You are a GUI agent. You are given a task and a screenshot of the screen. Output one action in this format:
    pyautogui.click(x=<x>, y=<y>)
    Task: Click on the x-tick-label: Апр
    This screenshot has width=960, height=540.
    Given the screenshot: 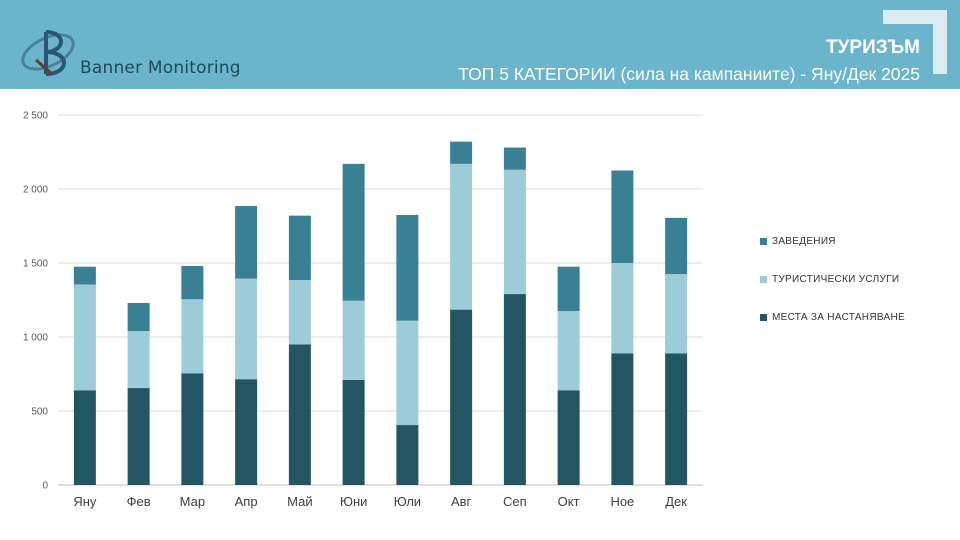 What is the action you would take?
    pyautogui.click(x=246, y=501)
    